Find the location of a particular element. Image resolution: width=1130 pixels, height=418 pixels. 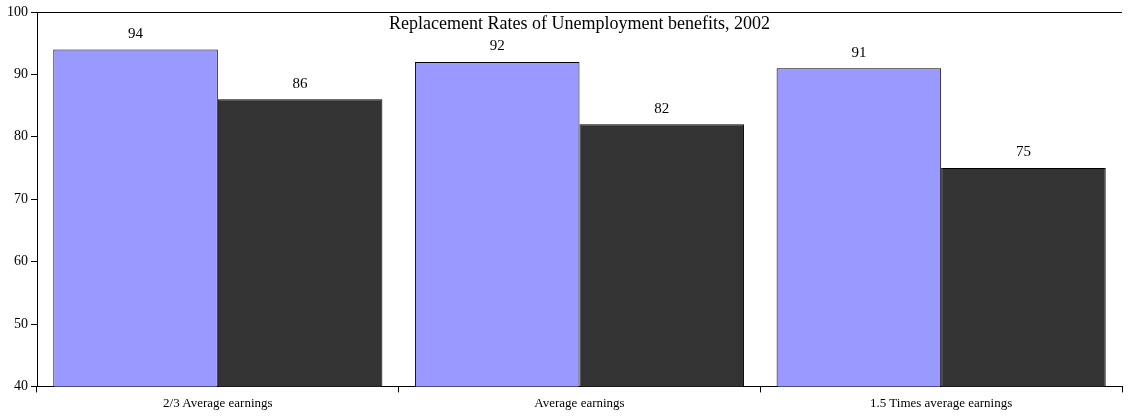

x-tick-label: 2/3 Average earnings is located at coordinates (218, 402).